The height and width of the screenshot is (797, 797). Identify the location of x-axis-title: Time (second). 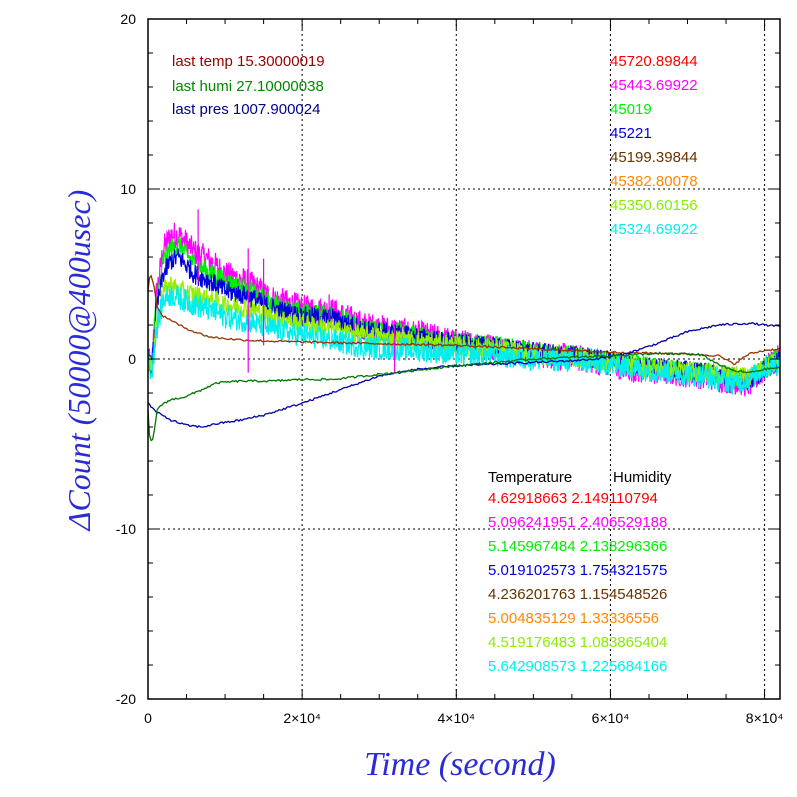
(460, 764).